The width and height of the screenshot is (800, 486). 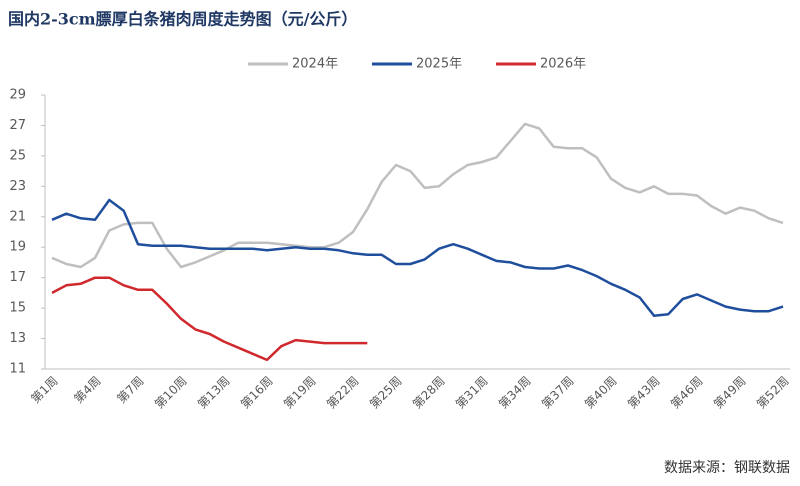 I want to click on x-tick-label: 第22周, so click(x=343, y=393).